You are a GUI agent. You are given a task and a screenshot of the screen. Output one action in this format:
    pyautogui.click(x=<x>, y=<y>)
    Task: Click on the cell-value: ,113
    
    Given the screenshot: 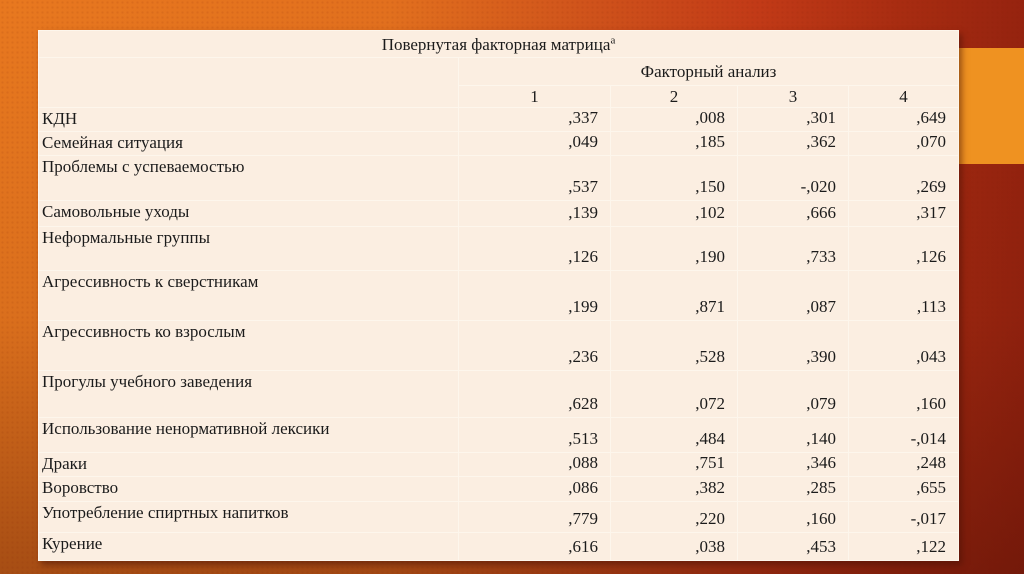 What is the action you would take?
    pyautogui.click(x=903, y=295)
    